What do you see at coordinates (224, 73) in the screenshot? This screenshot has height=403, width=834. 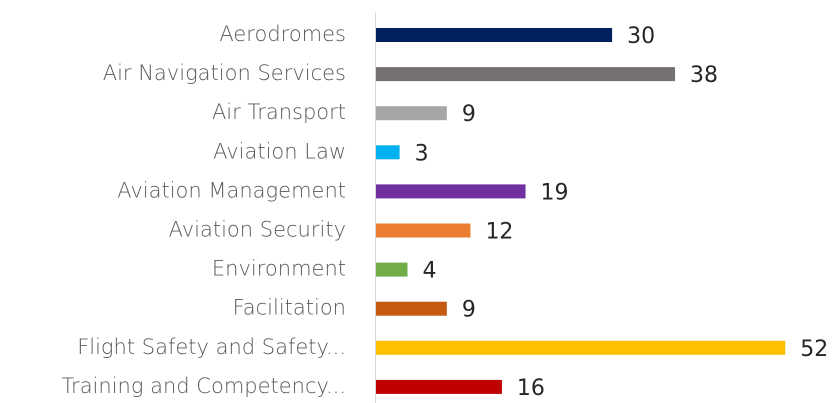 I see `category-label: Air Navigation Services` at bounding box center [224, 73].